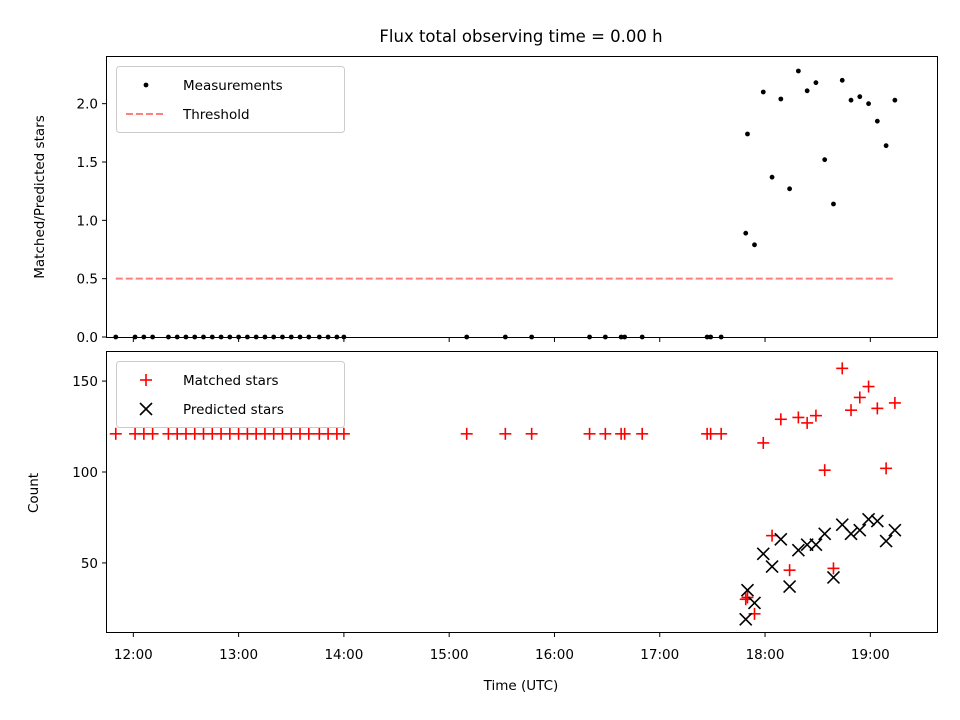 This screenshot has width=960, height=720. What do you see at coordinates (870, 655) in the screenshot?
I see `x-tick-label: 19:00` at bounding box center [870, 655].